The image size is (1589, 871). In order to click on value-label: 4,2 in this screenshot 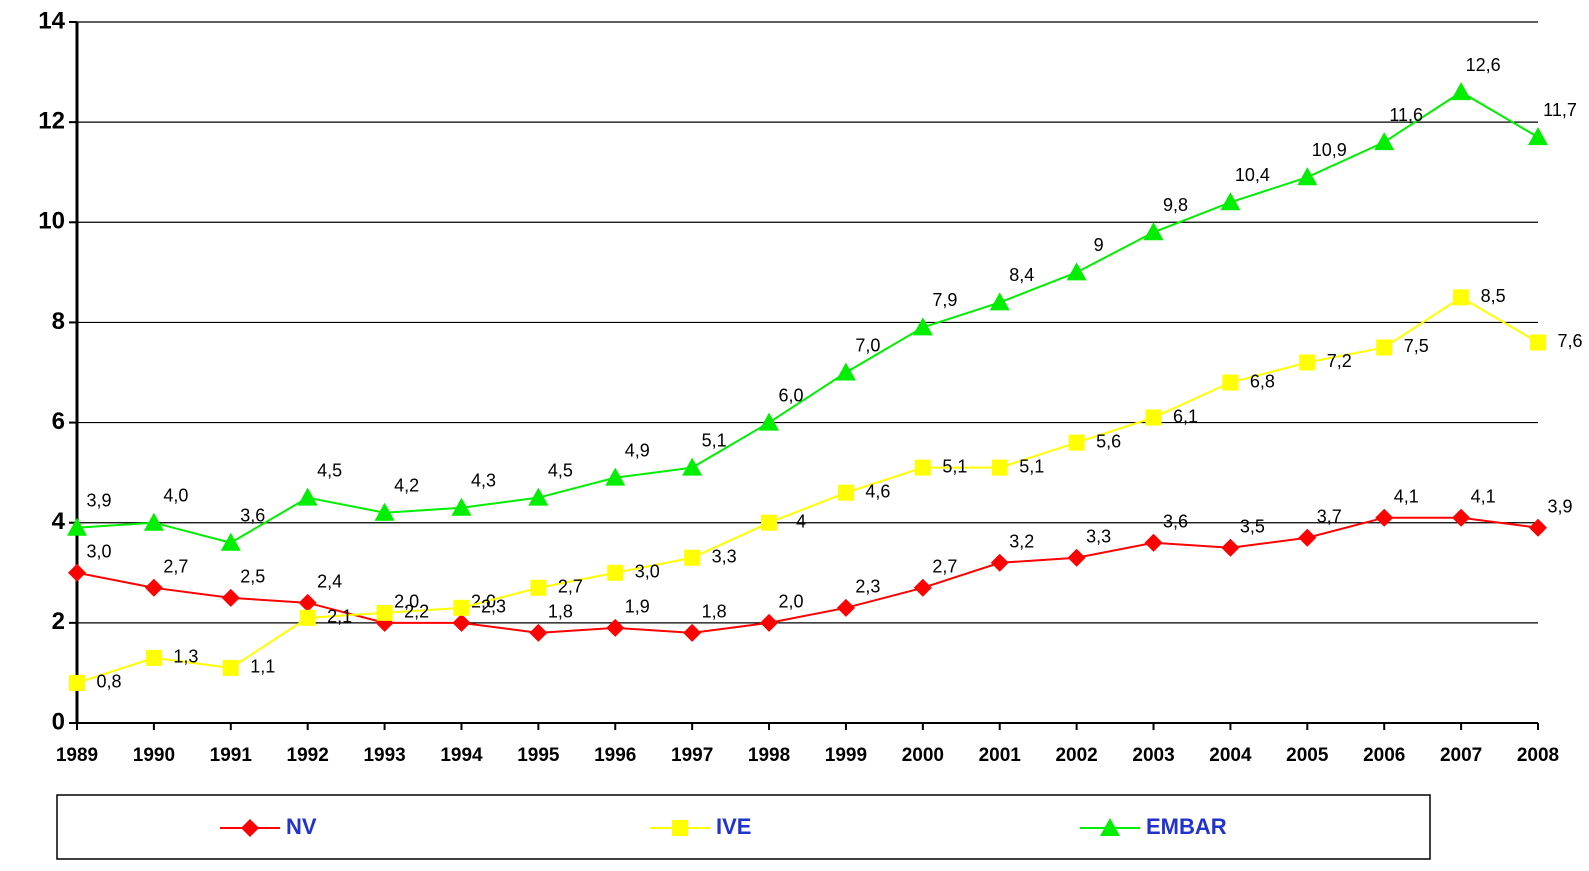, I will do `click(406, 485)`.